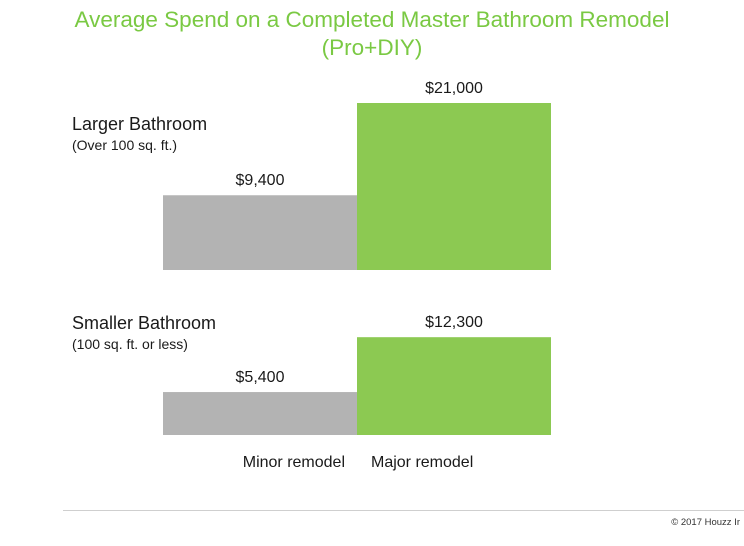 The height and width of the screenshot is (546, 744). What do you see at coordinates (260, 413) in the screenshot?
I see `bar-smaller-minor` at bounding box center [260, 413].